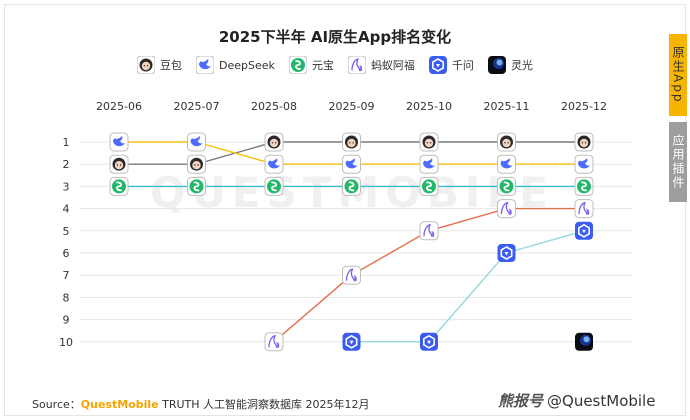 This screenshot has height=420, width=690. What do you see at coordinates (429, 106) in the screenshot?
I see `x-tick-label: 2025-10` at bounding box center [429, 106].